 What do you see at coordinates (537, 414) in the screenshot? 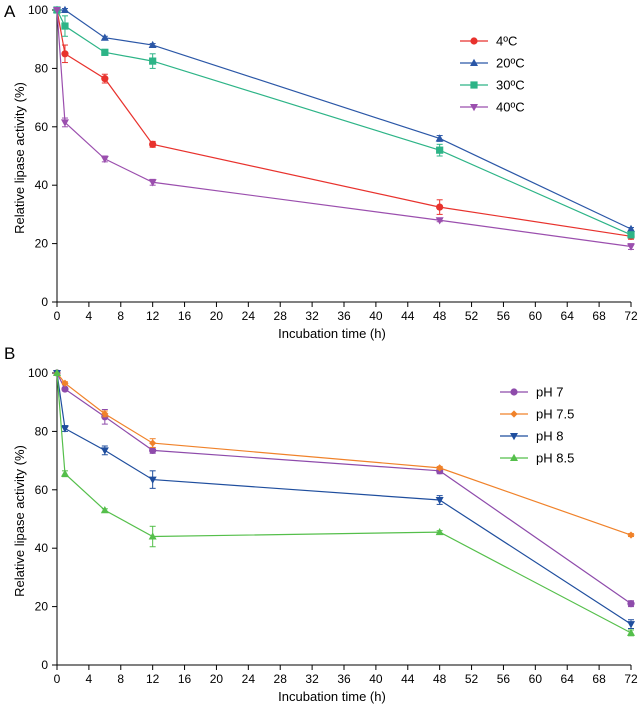
I see `legend-entry: pH 7.5` at bounding box center [537, 414].